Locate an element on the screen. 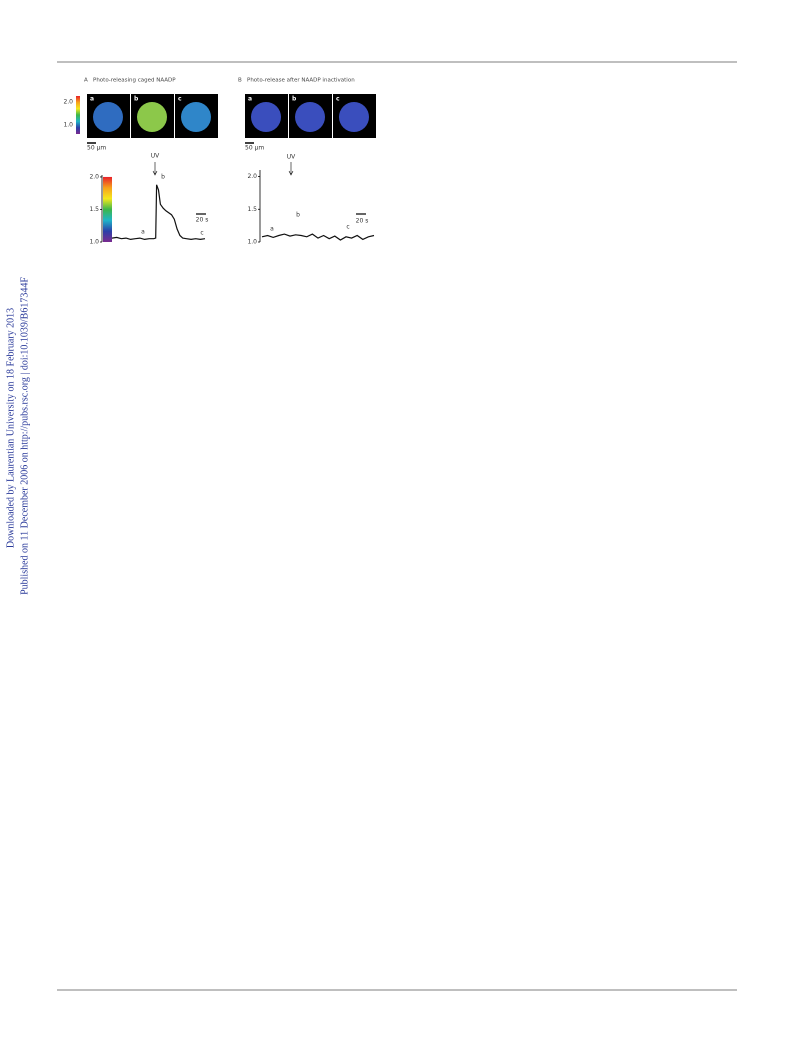 The image size is (793, 1040). panel-label: A is located at coordinates (86, 81).